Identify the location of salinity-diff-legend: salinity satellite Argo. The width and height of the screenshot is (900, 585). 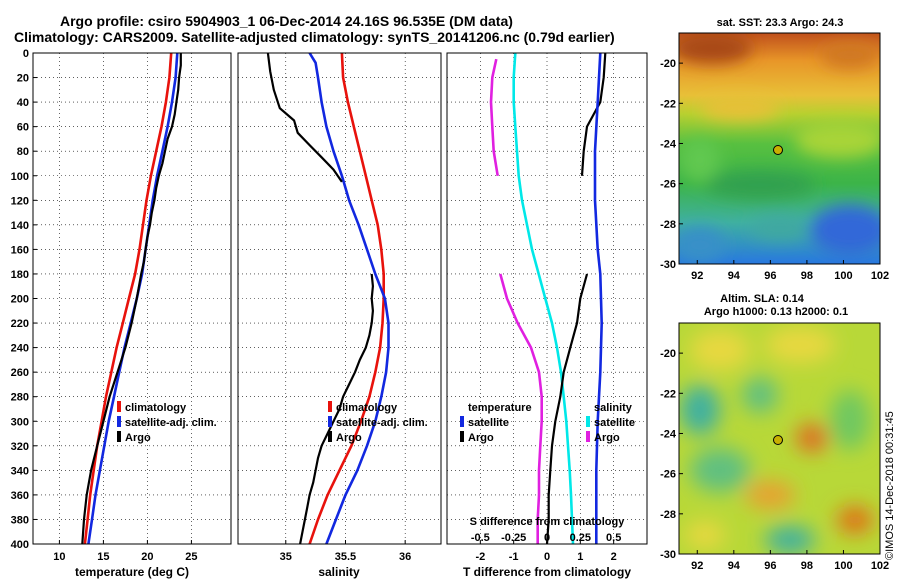
(610, 423).